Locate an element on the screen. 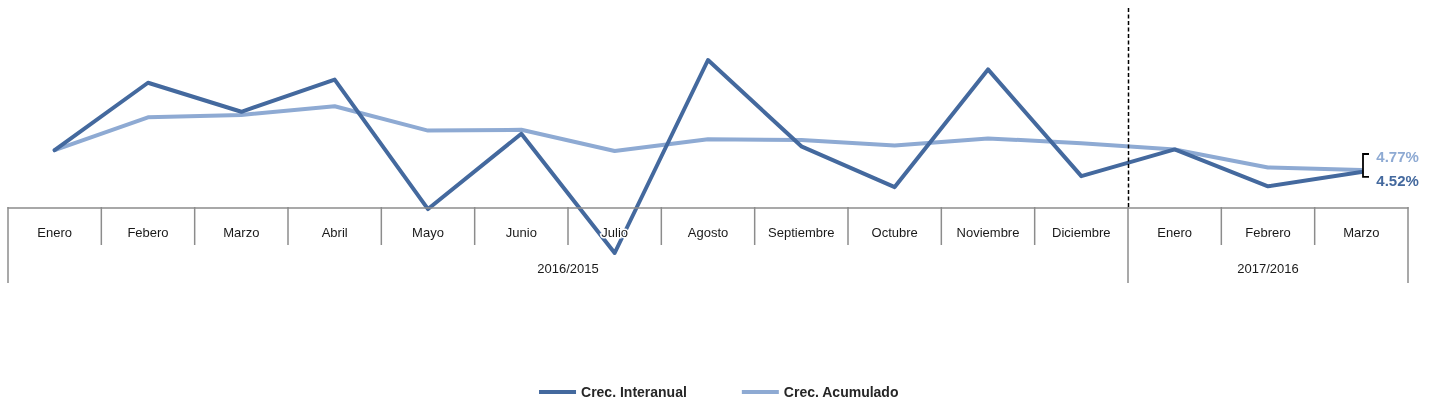 Image resolution: width=1438 pixels, height=405 pixels. data-label: 4.77% is located at coordinates (1397, 156).